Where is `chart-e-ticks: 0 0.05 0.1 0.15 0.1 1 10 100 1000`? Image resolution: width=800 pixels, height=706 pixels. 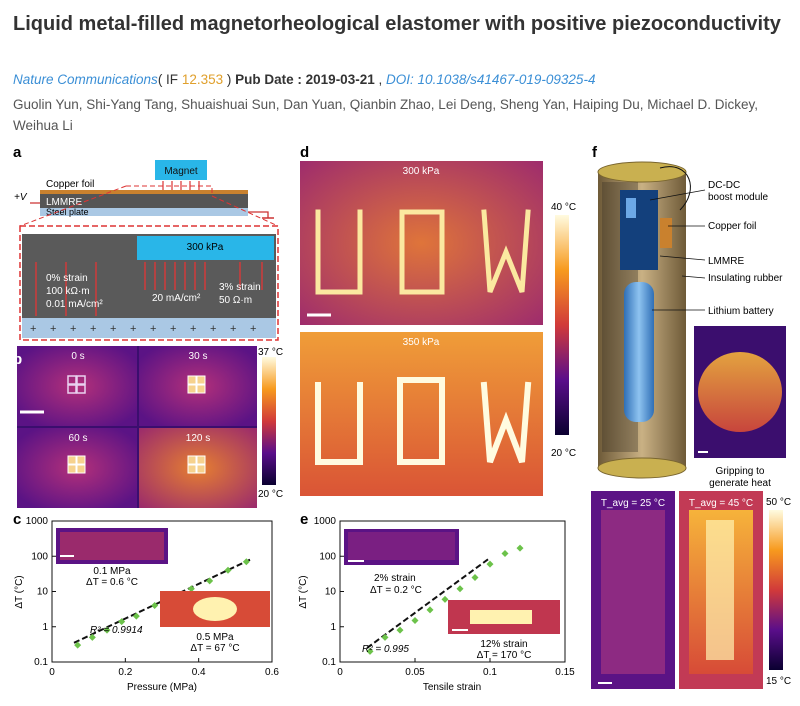 chart-e-ticks: 0 0.05 0.1 0.15 0.1 1 10 100 1000 is located at coordinates (444, 597).